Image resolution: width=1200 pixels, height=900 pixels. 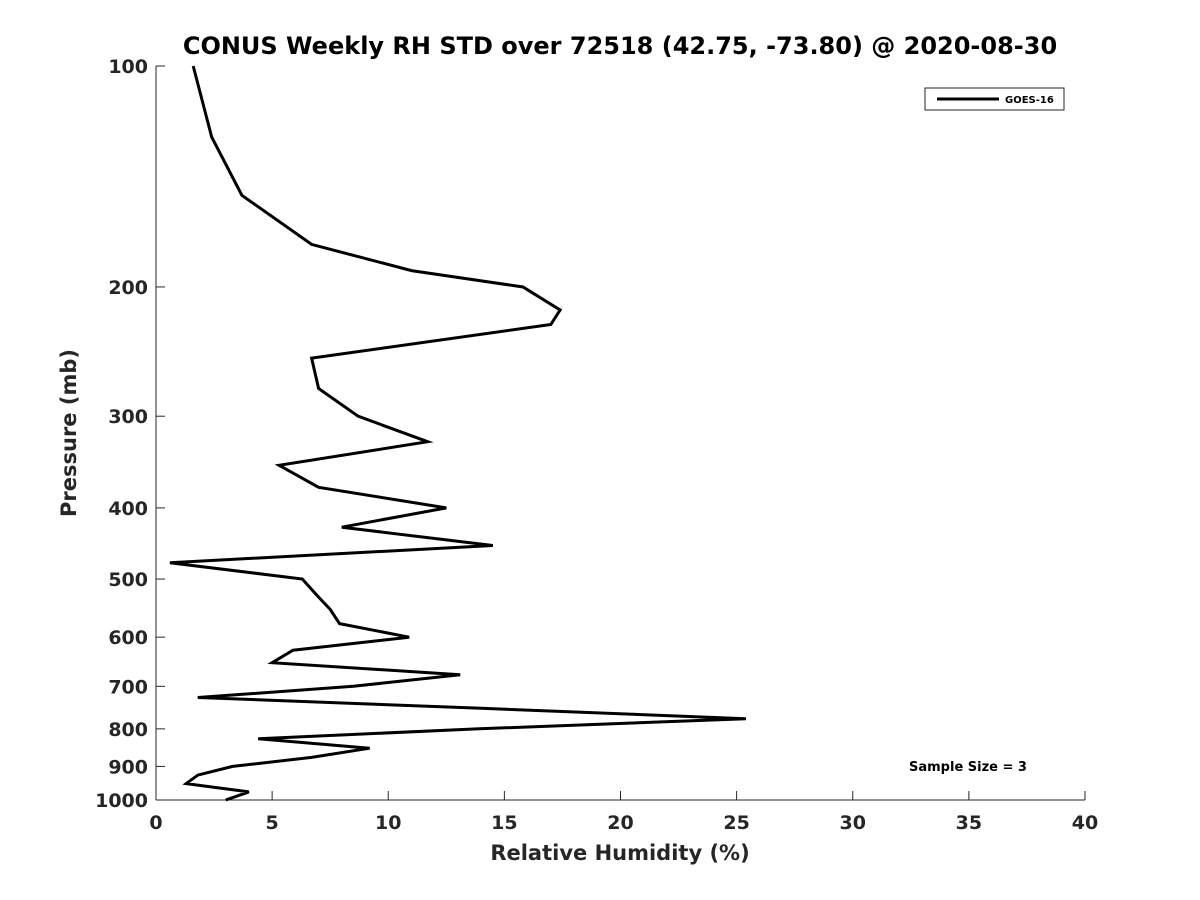 I want to click on y-tick-label: 500, so click(x=128, y=580).